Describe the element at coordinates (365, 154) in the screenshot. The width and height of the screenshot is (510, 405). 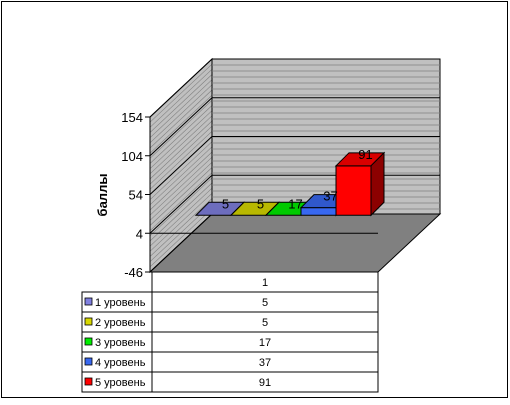
I see `data-label: 91` at that location.